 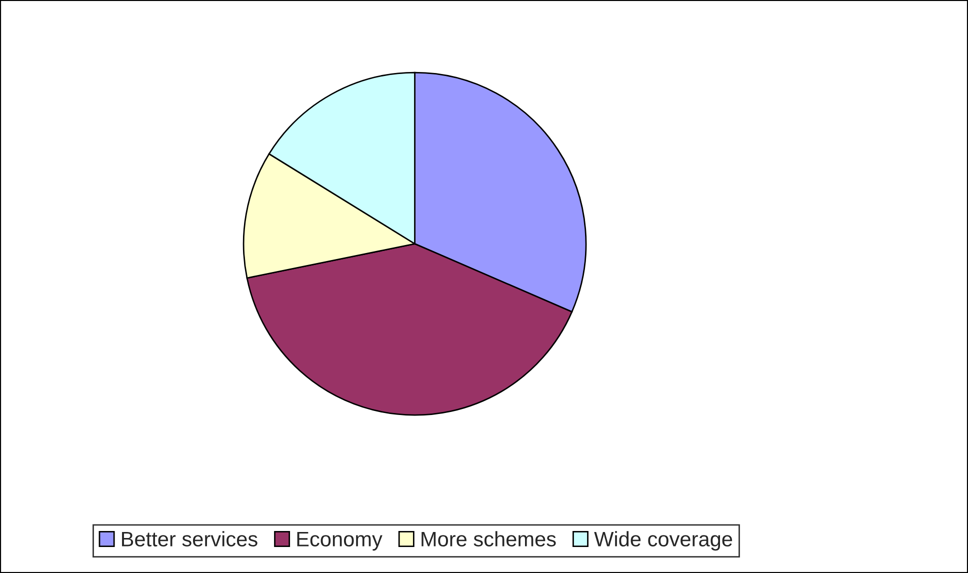 I want to click on legend-label: Wide coverage, so click(x=663, y=541).